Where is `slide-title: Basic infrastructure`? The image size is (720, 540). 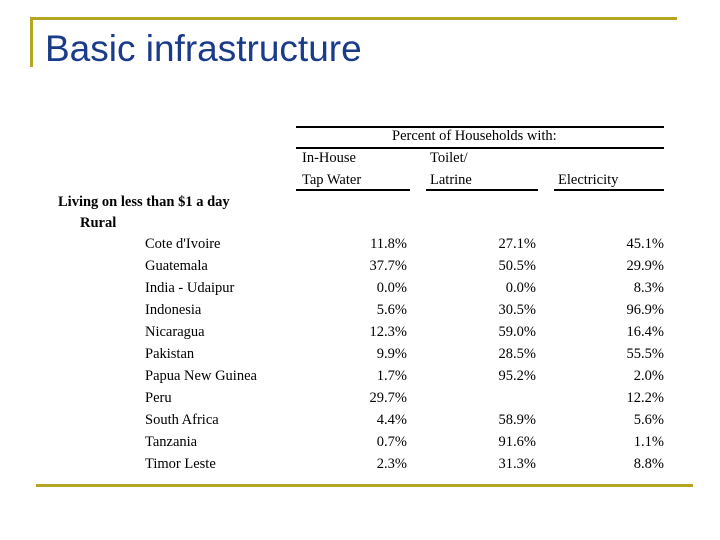 slide-title: Basic infrastructure is located at coordinates (203, 48).